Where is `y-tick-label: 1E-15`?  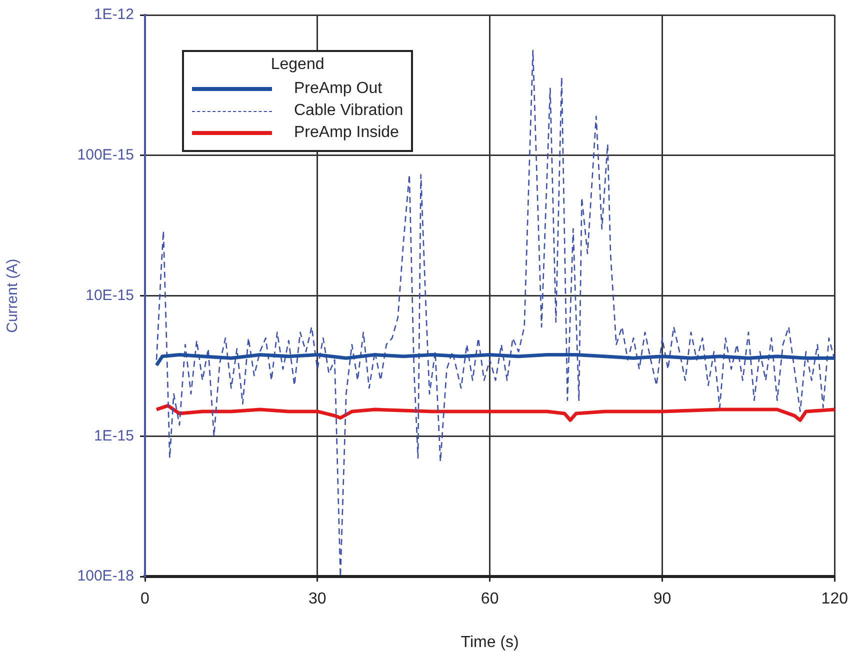
y-tick-label: 1E-15 is located at coordinates (114, 435).